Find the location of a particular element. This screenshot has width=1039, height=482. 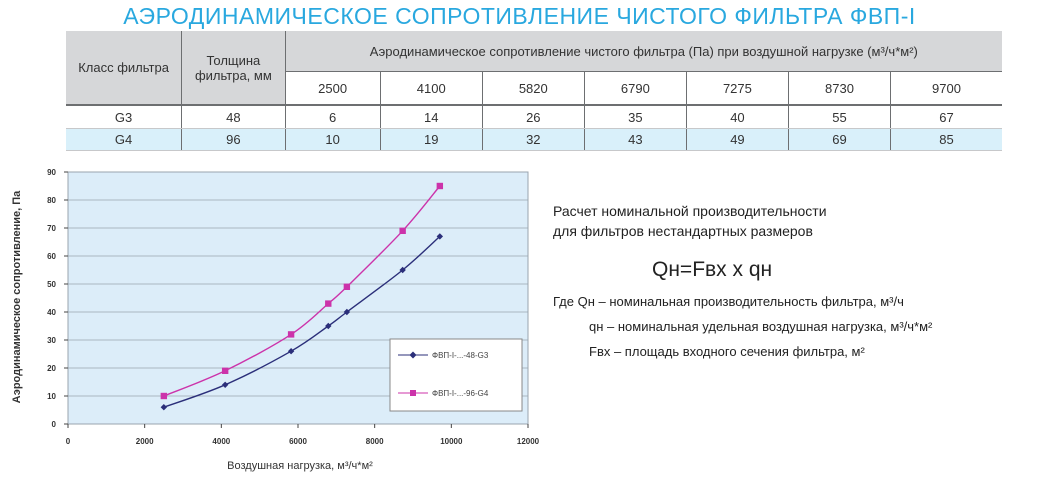

value-cell: 6 is located at coordinates (333, 117).